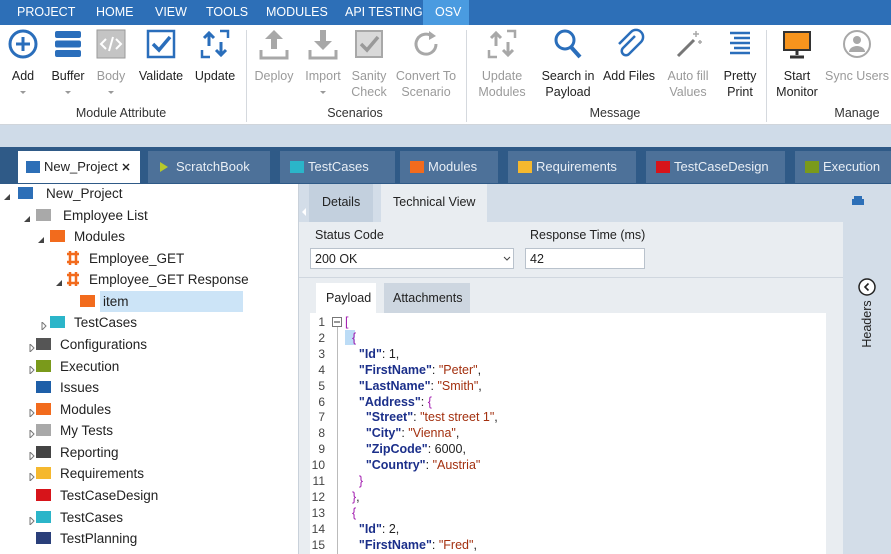 Image resolution: width=891 pixels, height=554 pixels. Describe the element at coordinates (507, 258) in the screenshot. I see `dropdown-arrow` at that location.